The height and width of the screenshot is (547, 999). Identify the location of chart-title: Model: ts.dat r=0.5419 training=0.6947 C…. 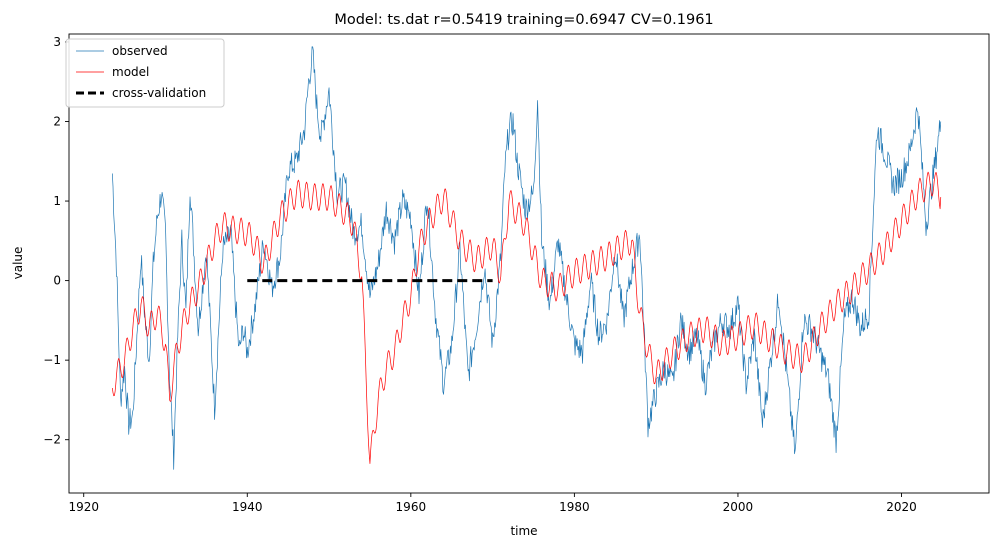
(523, 20).